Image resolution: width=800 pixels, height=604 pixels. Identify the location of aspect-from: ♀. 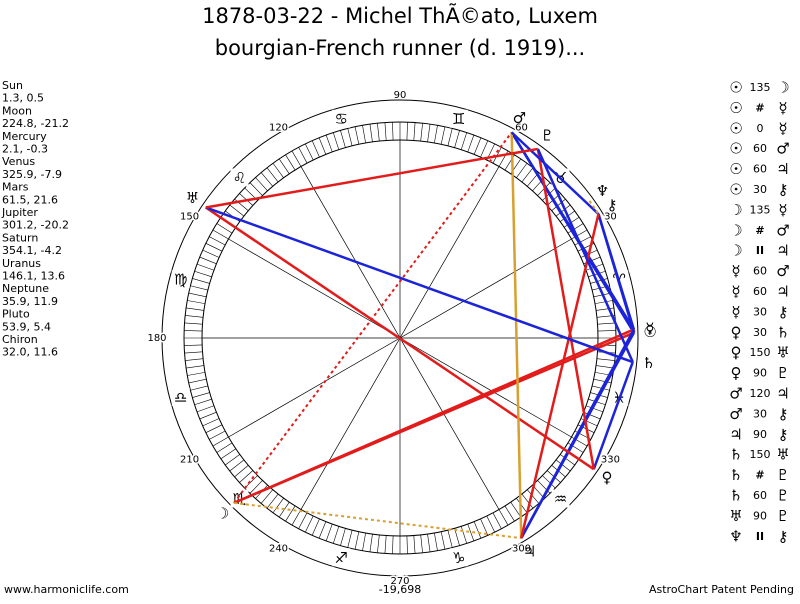
(736, 353).